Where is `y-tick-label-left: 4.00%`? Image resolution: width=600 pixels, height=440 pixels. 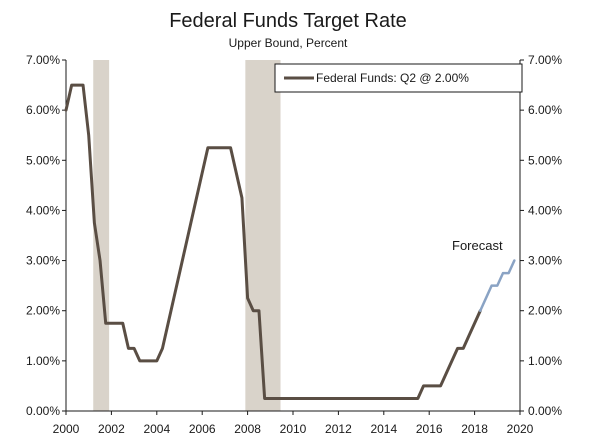 y-tick-label-left: 4.00% is located at coordinates (43, 210).